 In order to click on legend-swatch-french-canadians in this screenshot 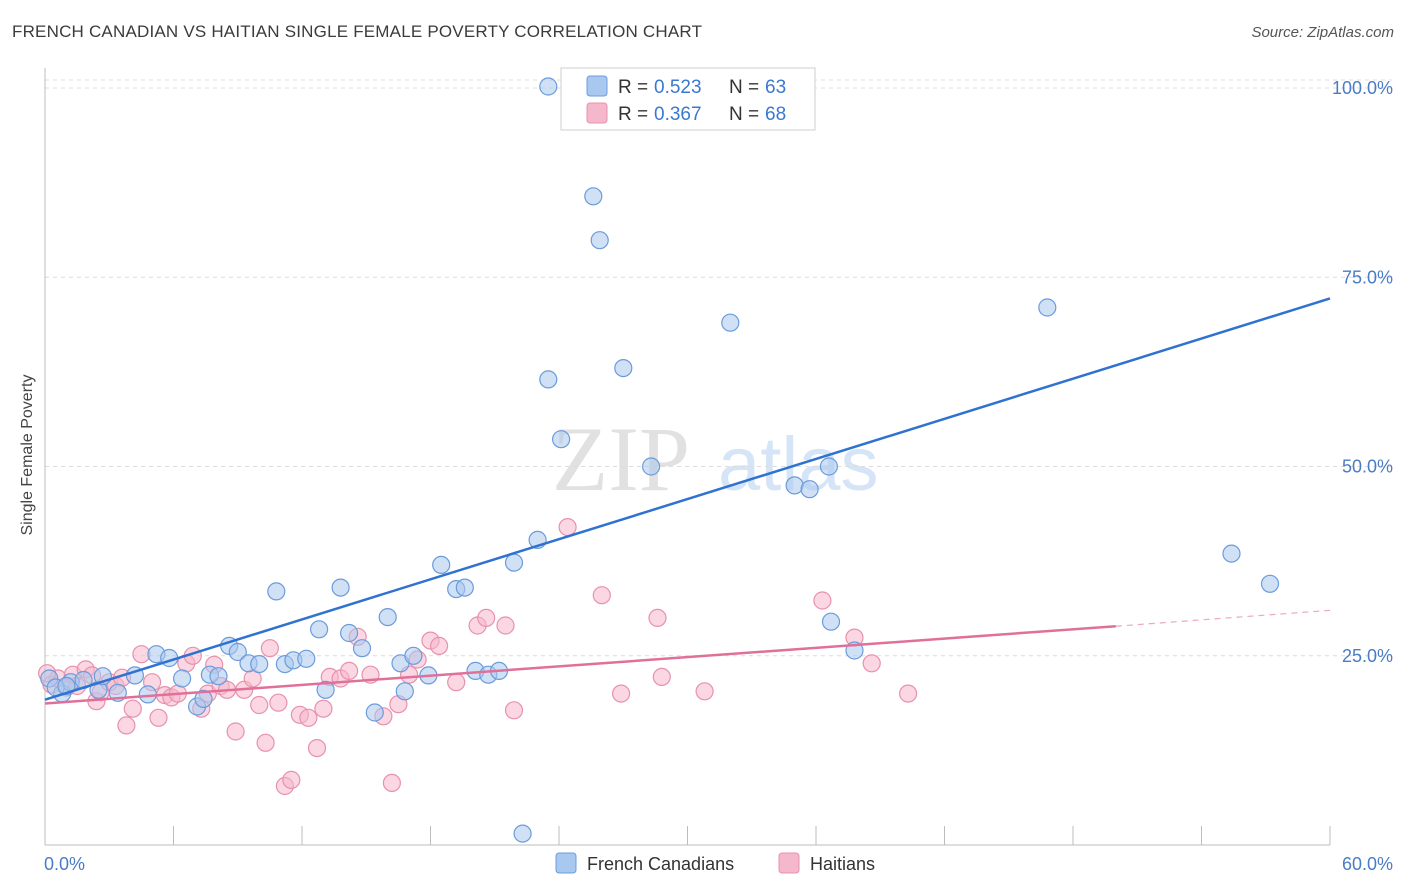, I will do `click(597, 86)`.